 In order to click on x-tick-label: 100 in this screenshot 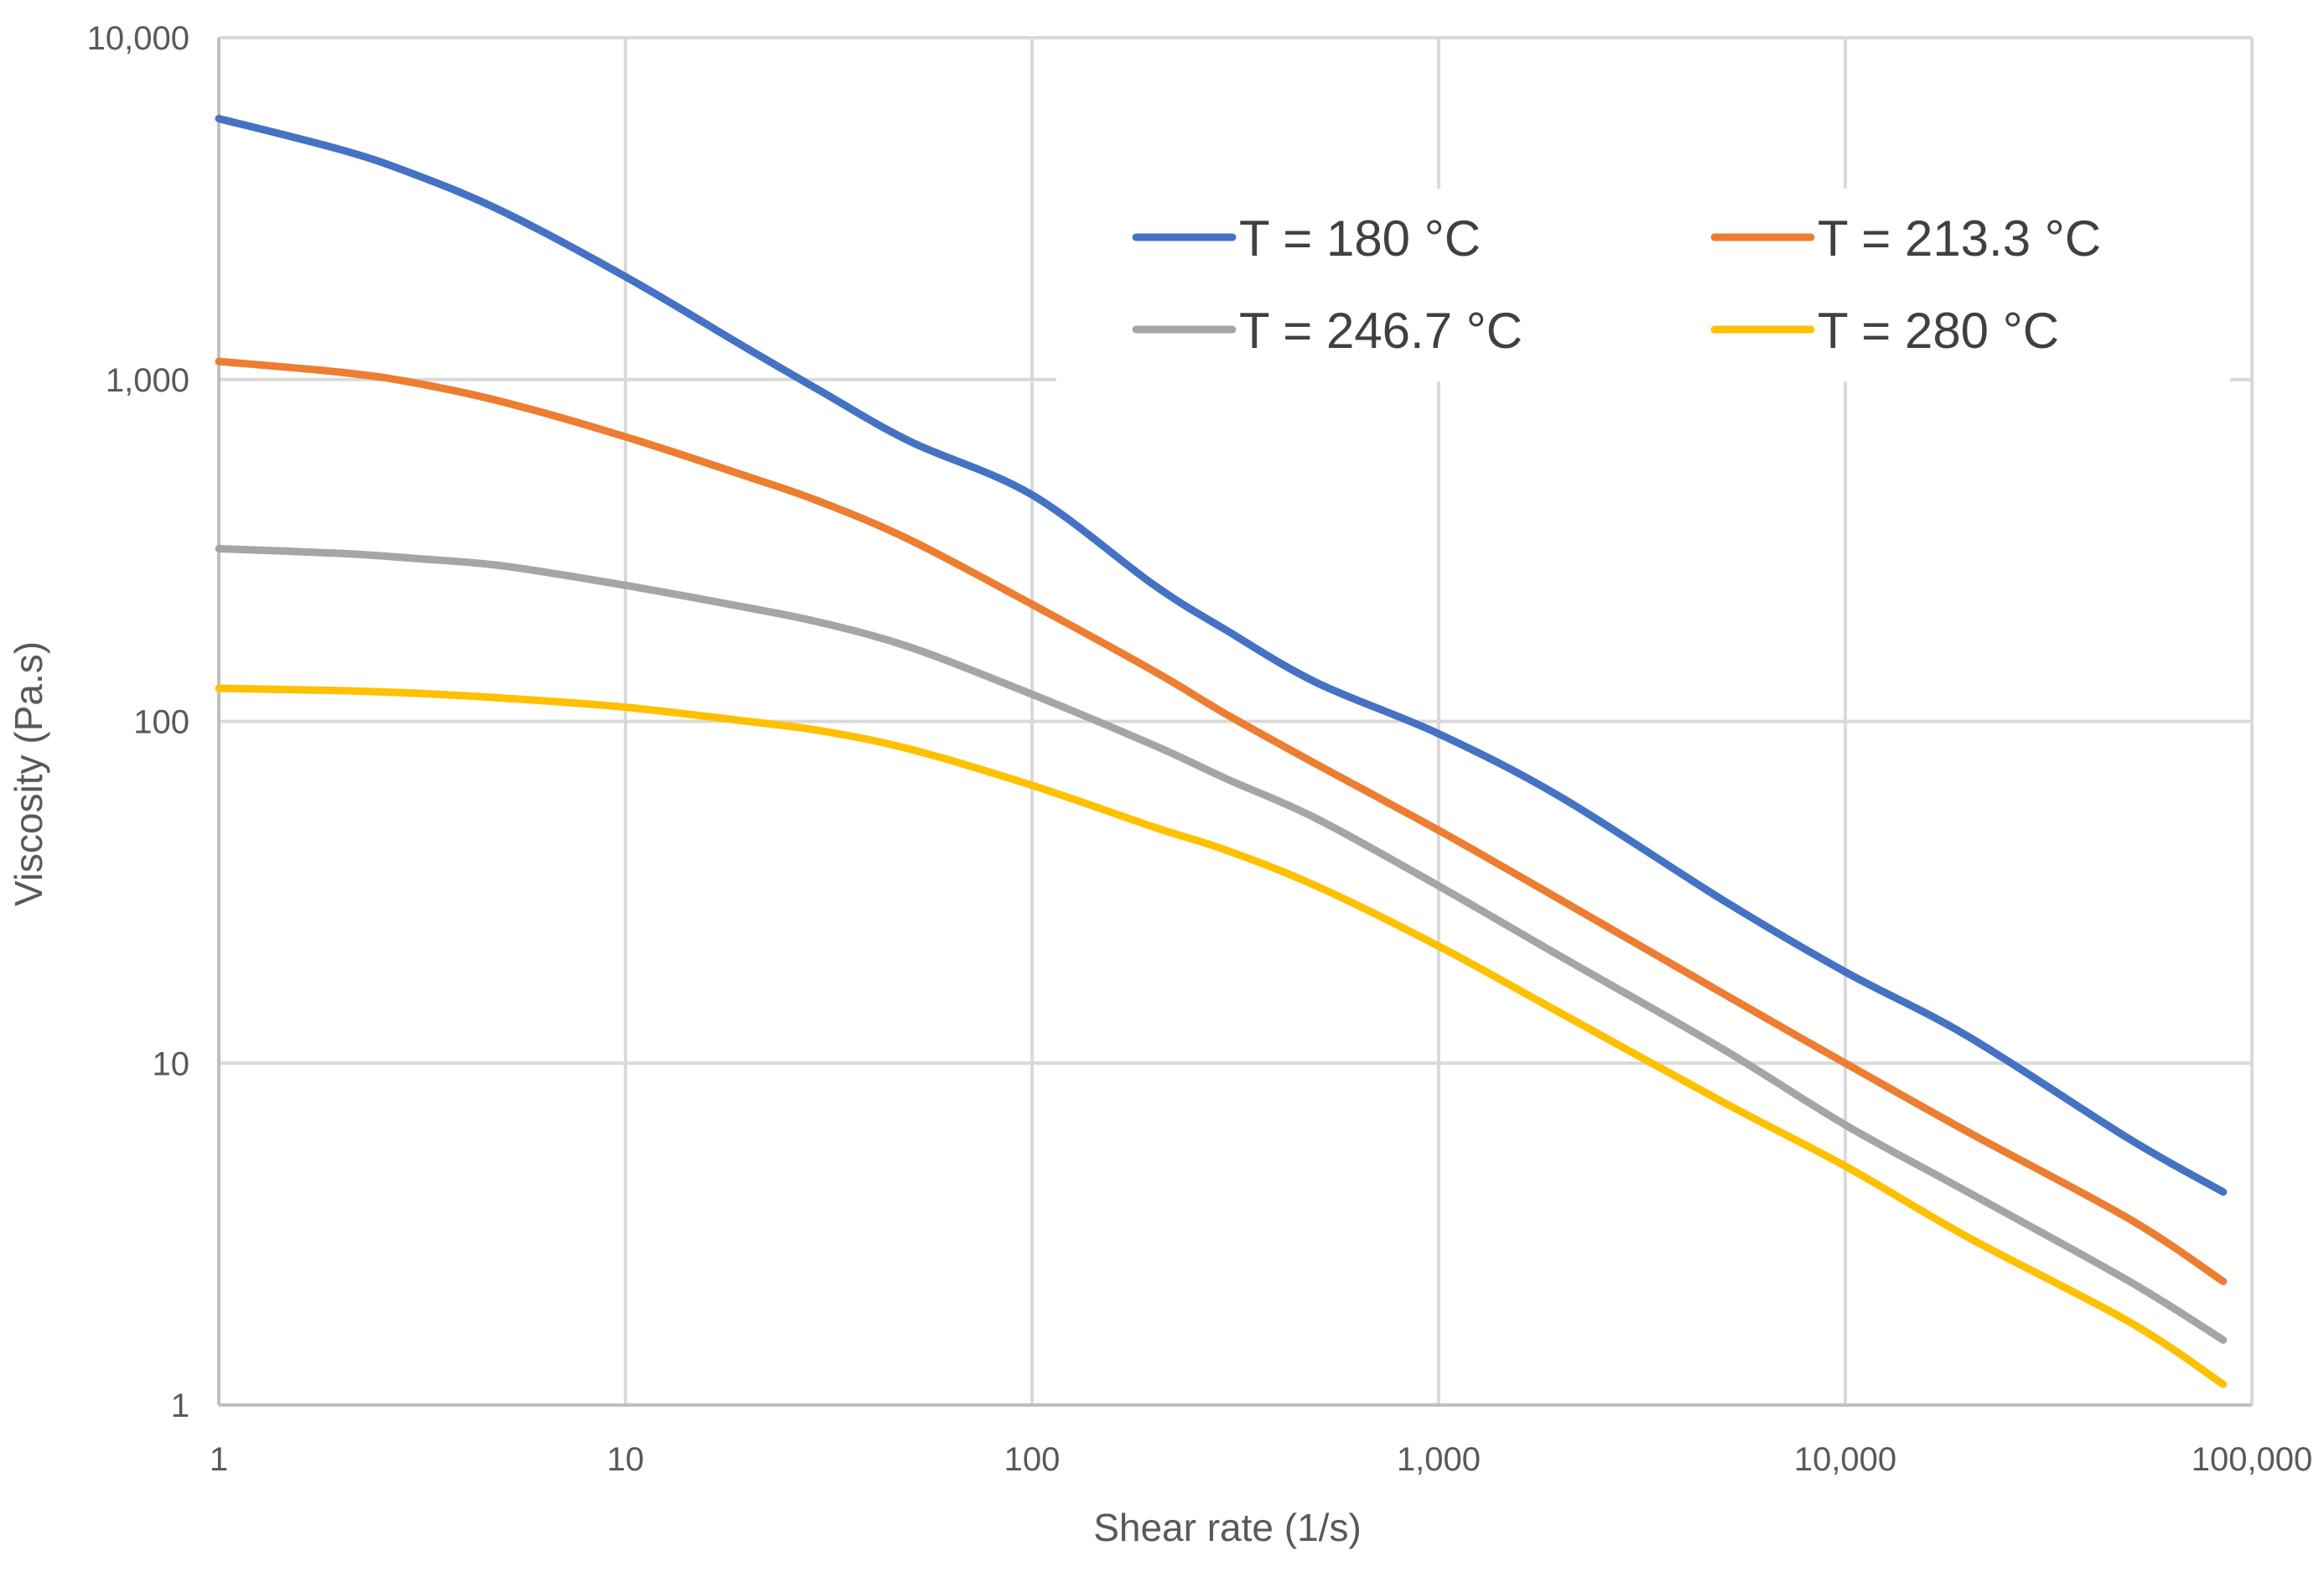, I will do `click(1032, 1459)`.